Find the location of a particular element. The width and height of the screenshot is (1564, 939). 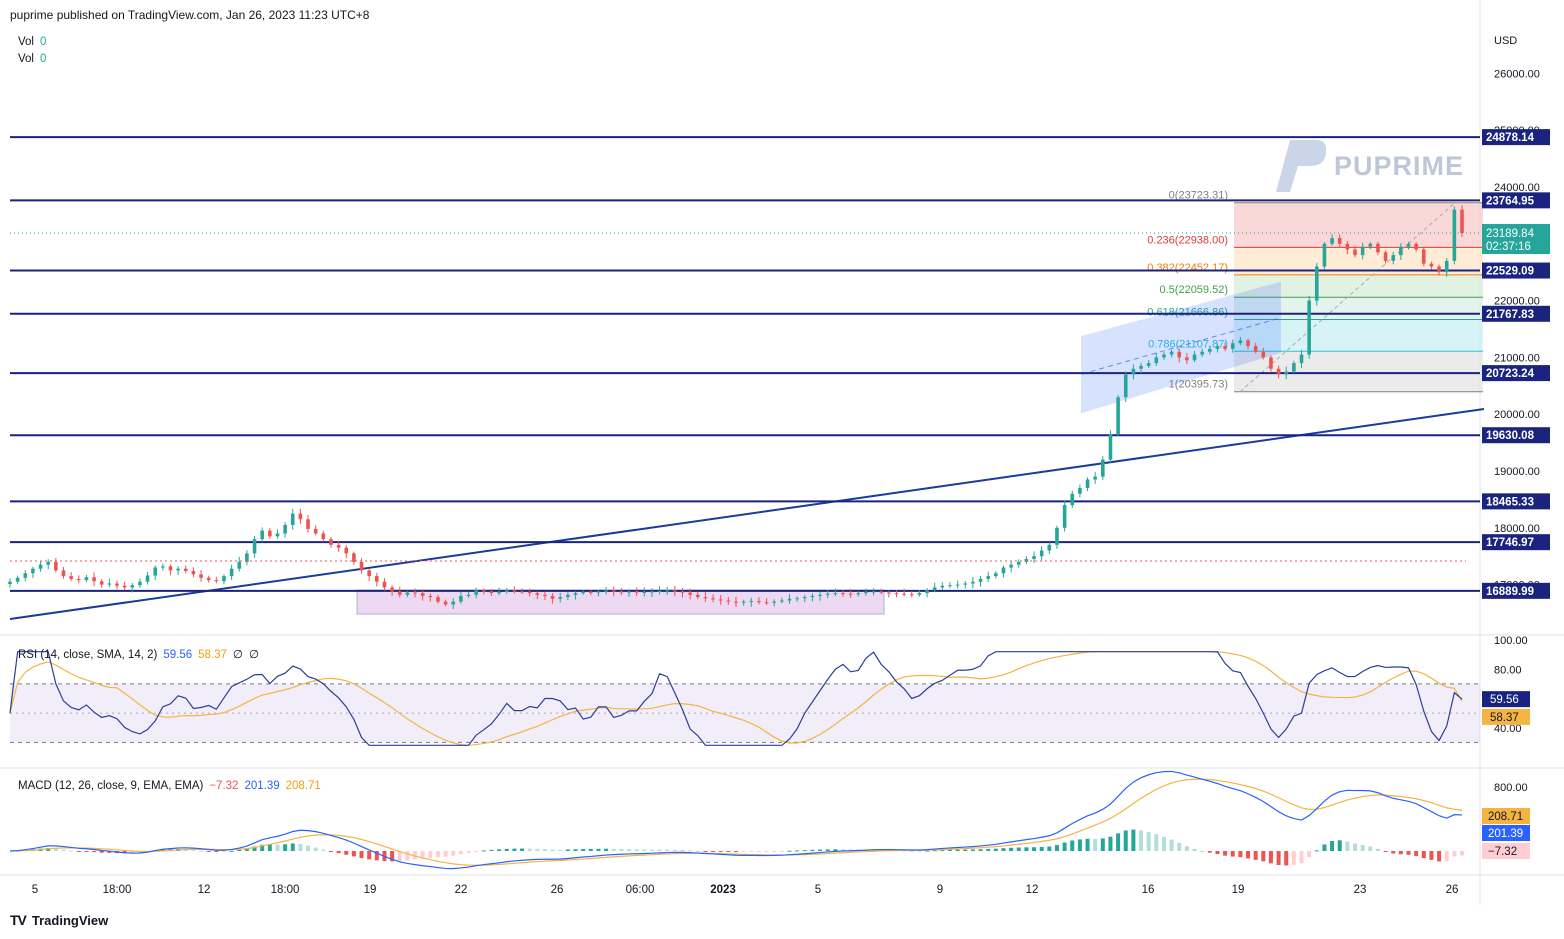

macd-signal-tag is located at coordinates (1506, 816).